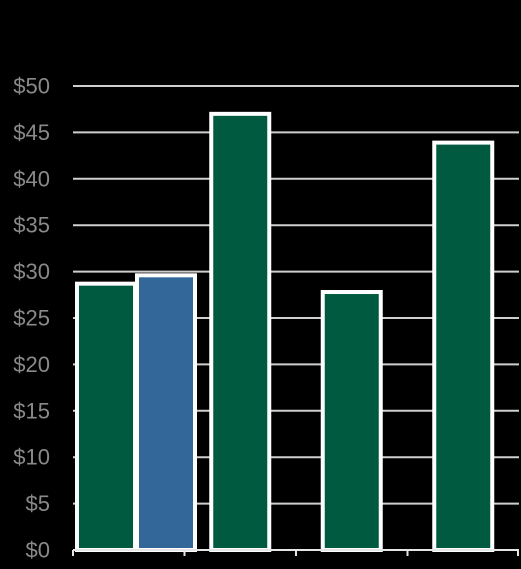  What do you see at coordinates (31, 178) in the screenshot?
I see `y-tick-label: $40` at bounding box center [31, 178].